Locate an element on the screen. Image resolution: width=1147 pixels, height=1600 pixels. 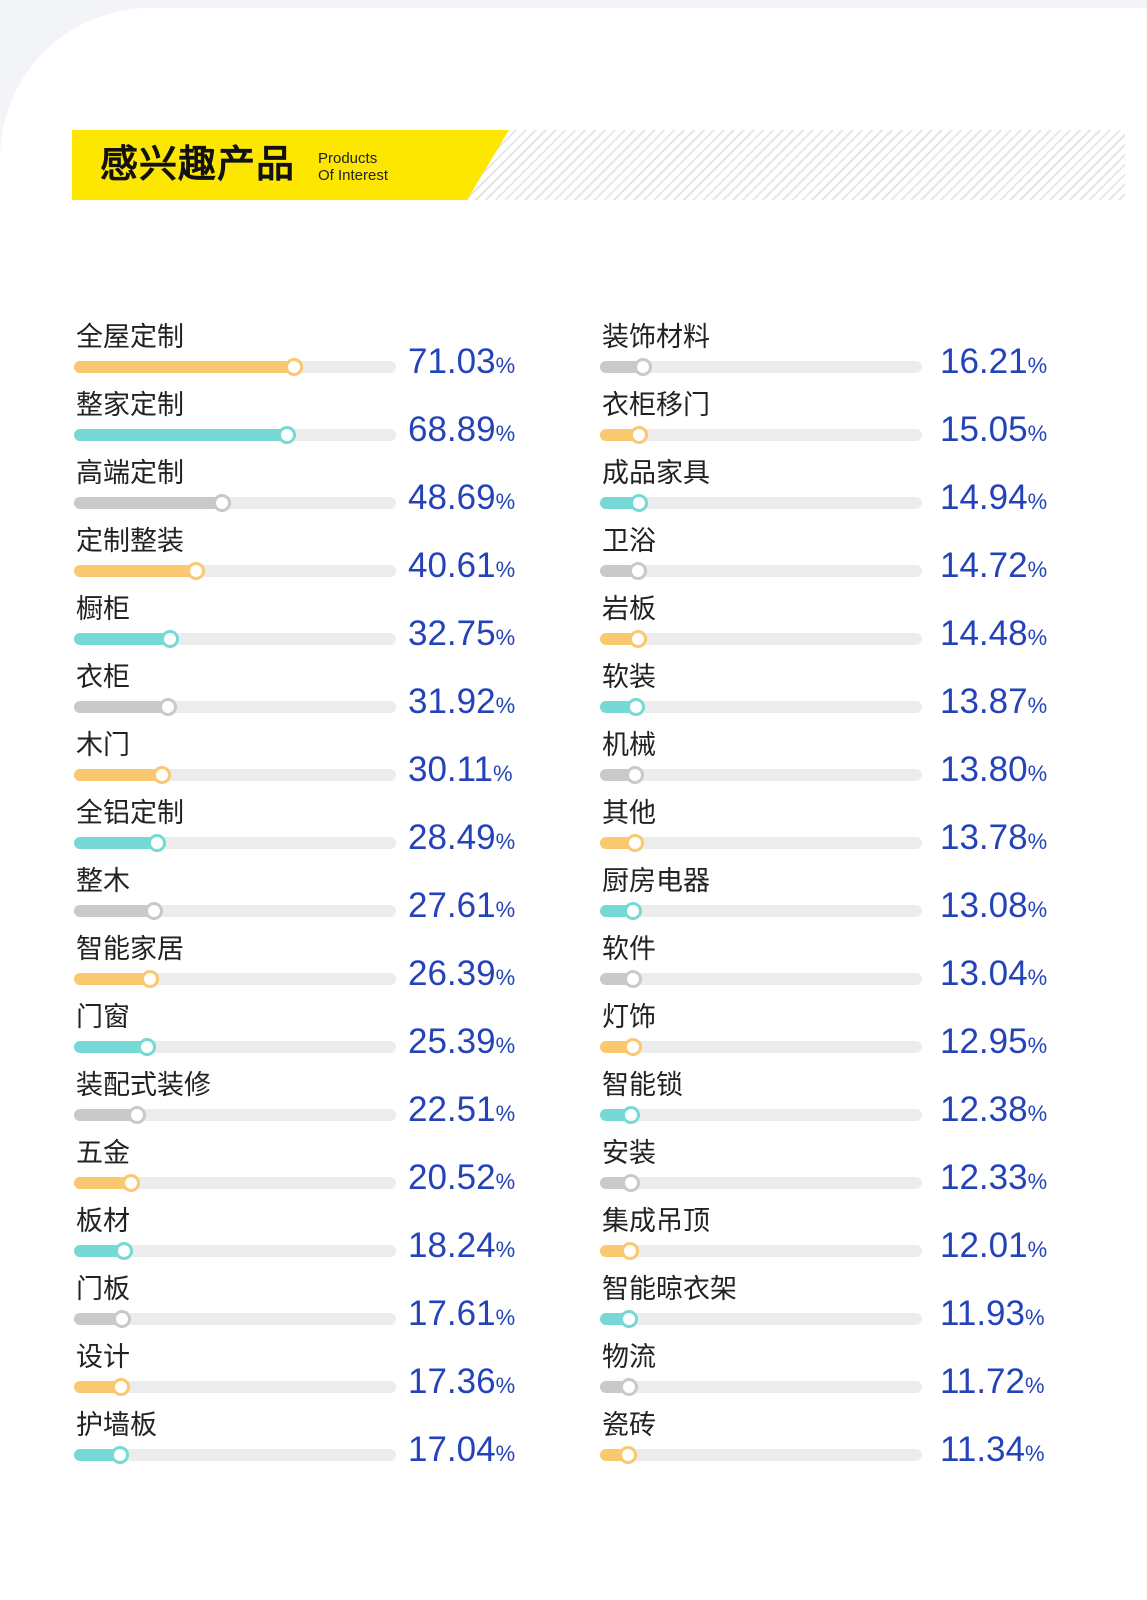
bar-row: 衣柜移门 15.05% is located at coordinates (830, 420).